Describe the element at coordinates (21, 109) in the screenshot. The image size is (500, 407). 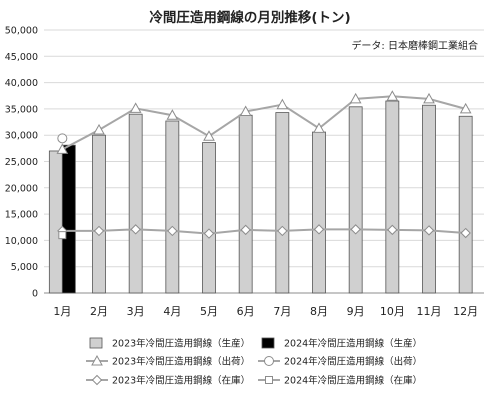
I see `y-tick-label: 35,000` at that location.